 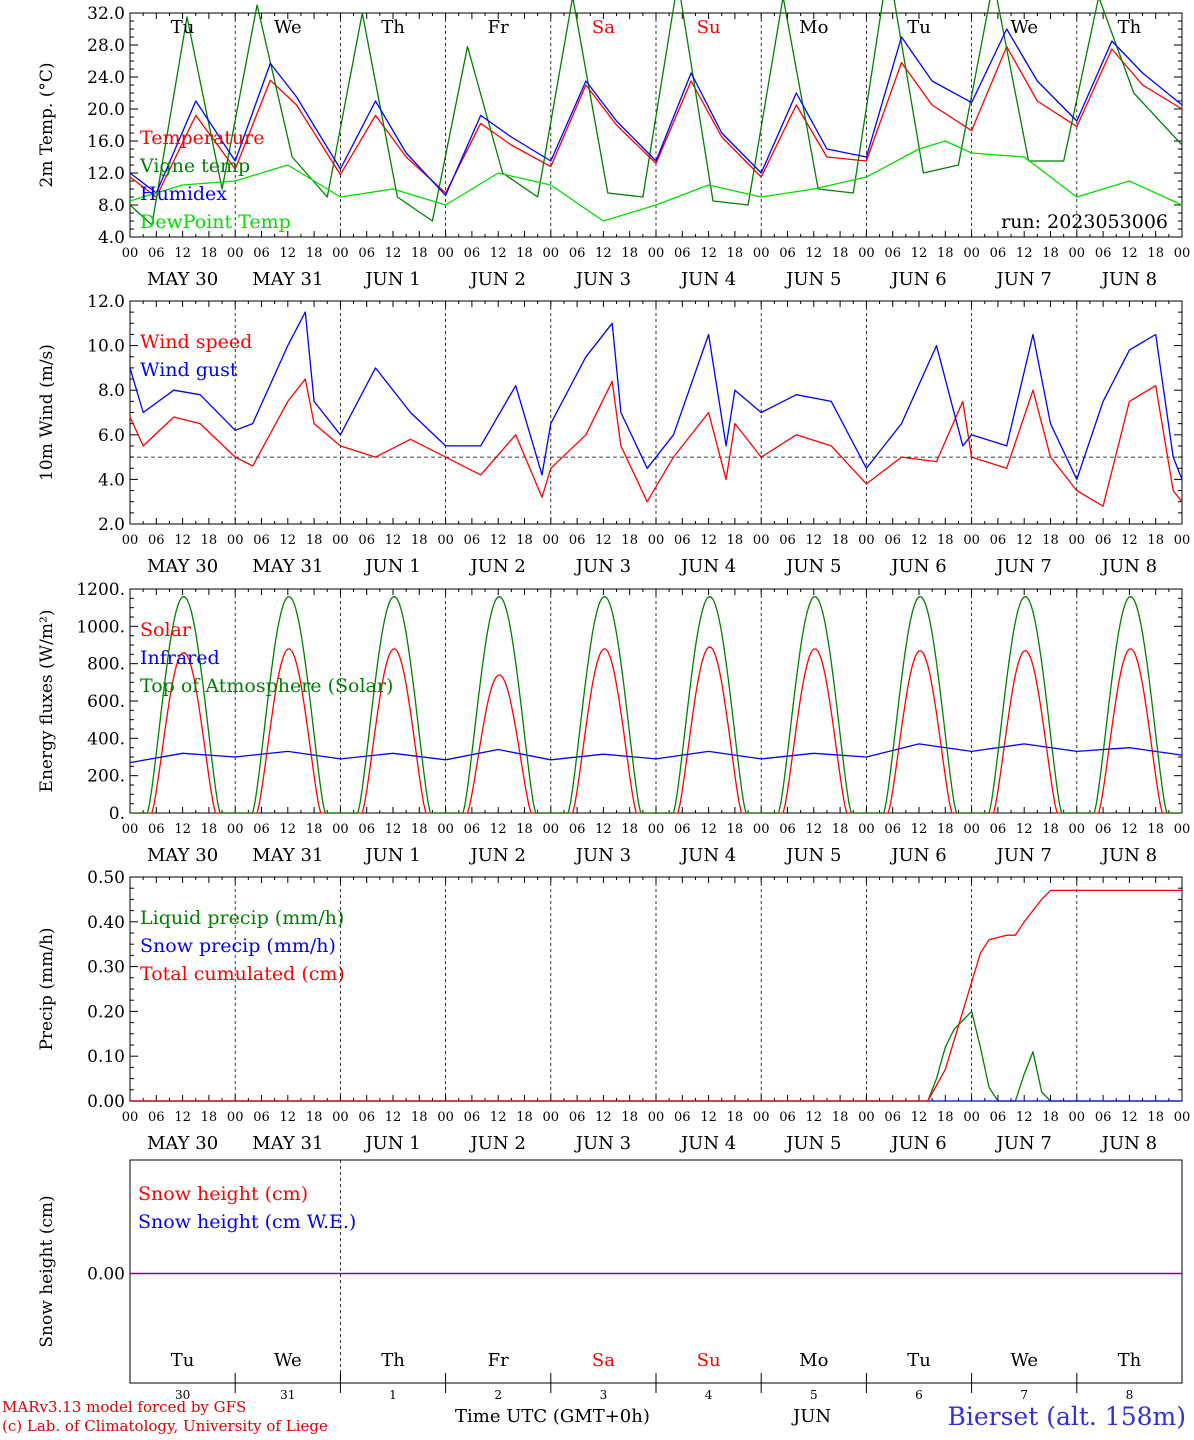 What do you see at coordinates (47, 124) in the screenshot?
I see `y-axis-title: 2m Temp. (°C)` at bounding box center [47, 124].